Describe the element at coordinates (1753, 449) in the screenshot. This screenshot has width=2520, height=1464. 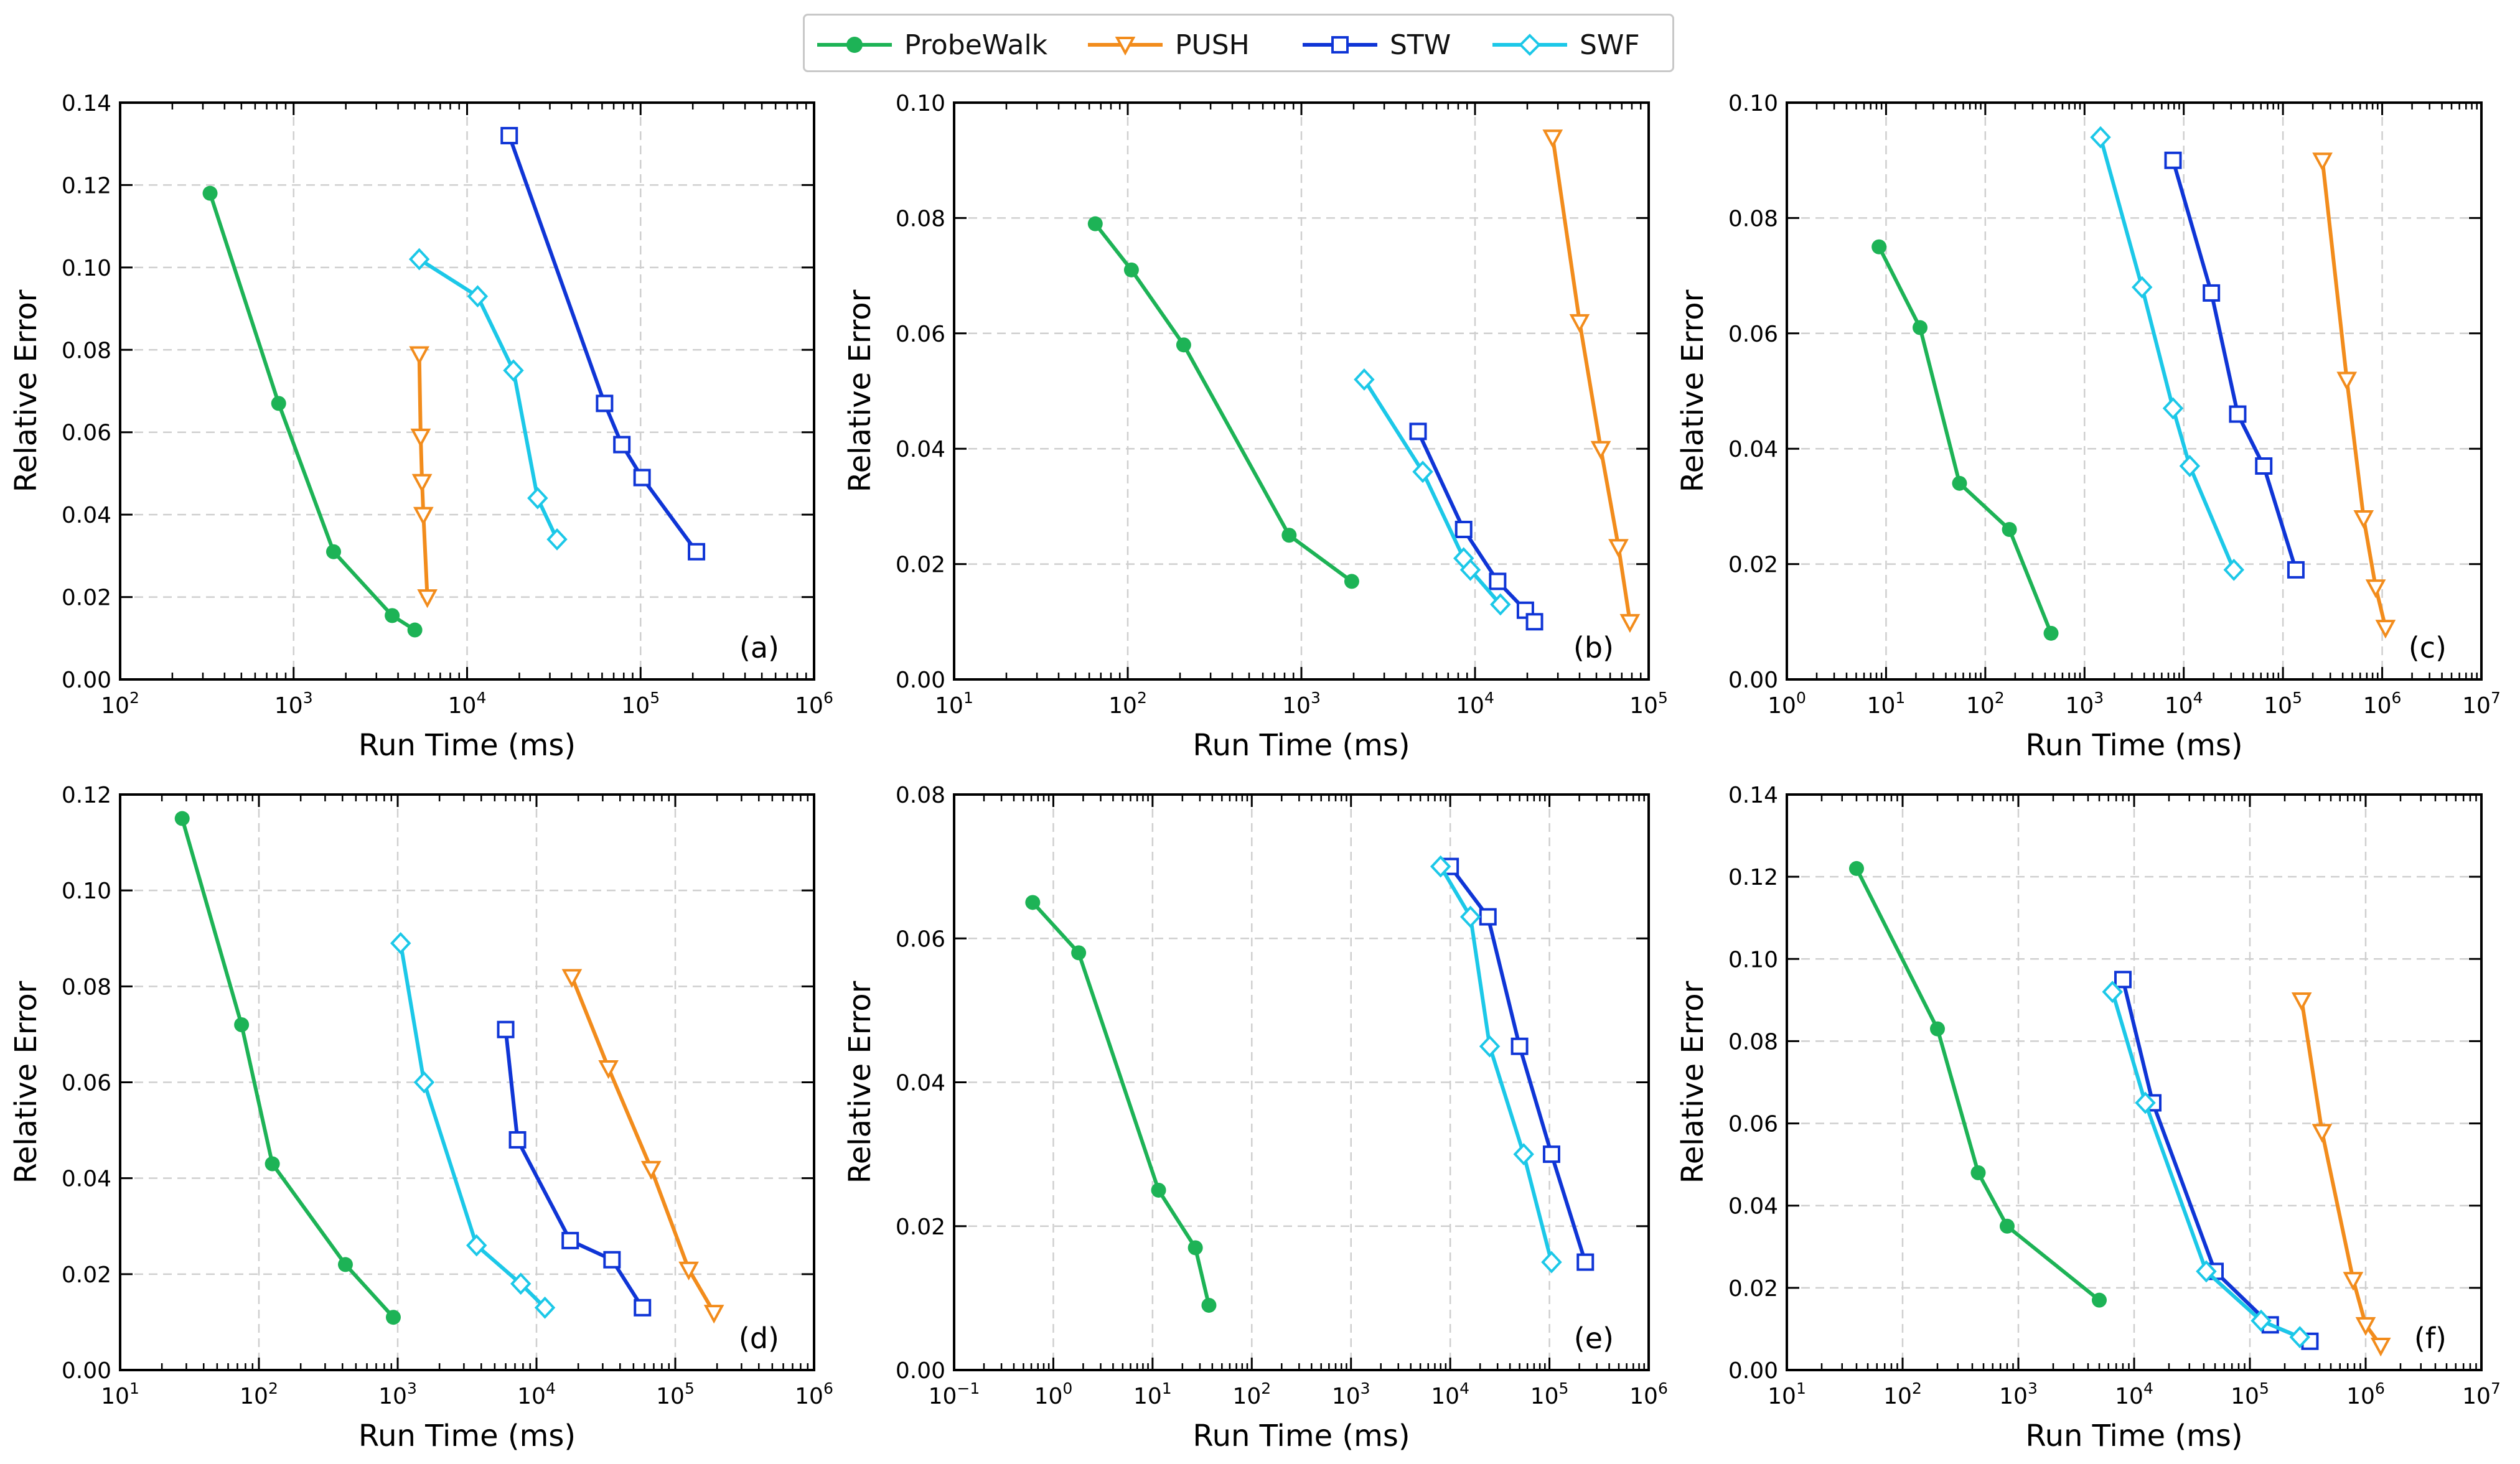
I see `y-tick-label: 0.04` at that location.